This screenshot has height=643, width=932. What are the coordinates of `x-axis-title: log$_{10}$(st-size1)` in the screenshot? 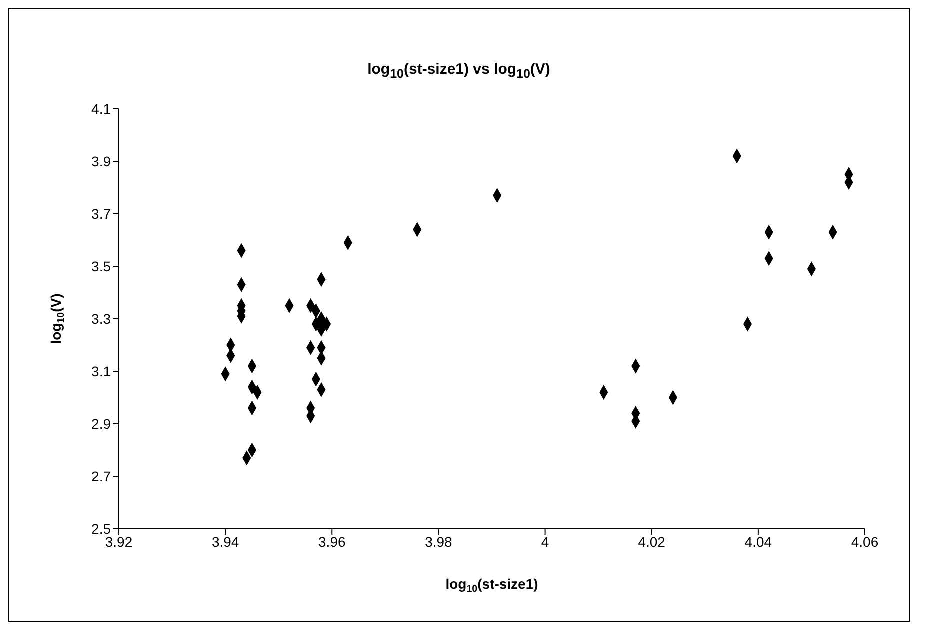 It's located at (492, 585).